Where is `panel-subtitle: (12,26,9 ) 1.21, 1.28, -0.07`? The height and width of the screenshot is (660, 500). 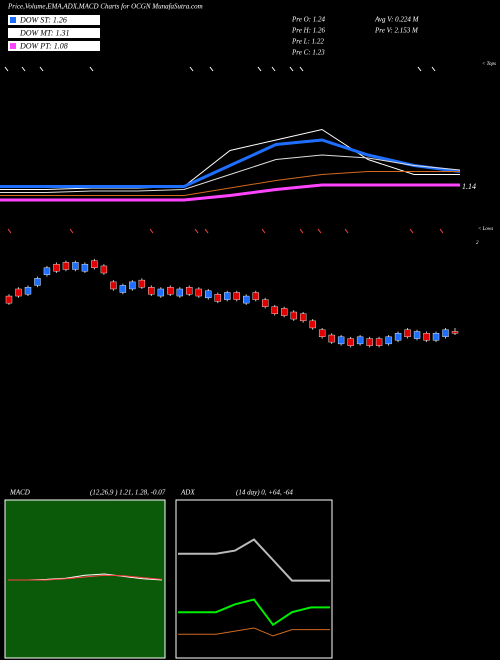
panel-subtitle: (12,26,9 ) 1.21, 1.28, -0.07 is located at coordinates (128, 493).